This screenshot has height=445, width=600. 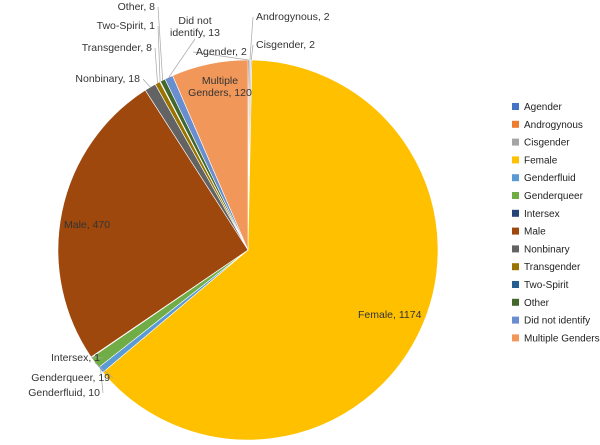 I want to click on legend-swatch-male, so click(x=515, y=231).